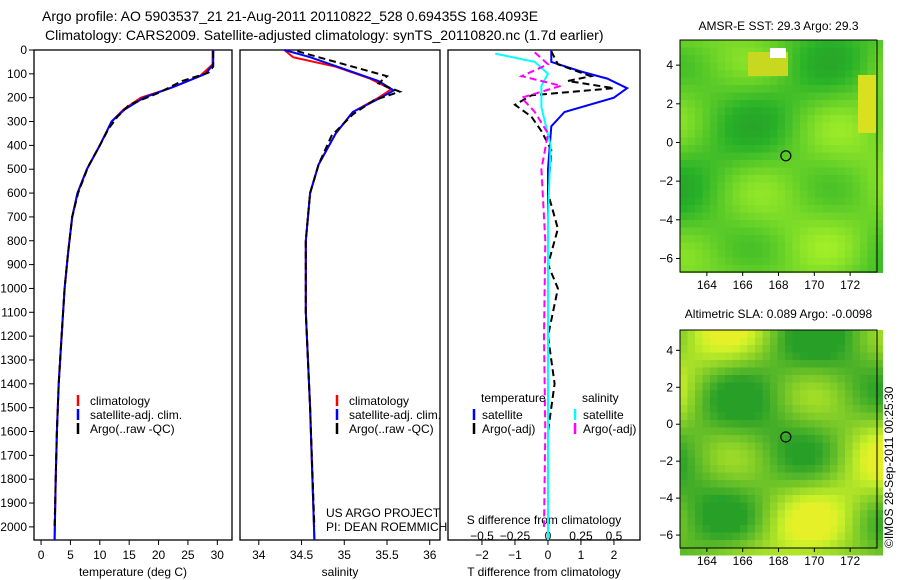  I want to click on y-tick-label: 1700, so click(13, 455).